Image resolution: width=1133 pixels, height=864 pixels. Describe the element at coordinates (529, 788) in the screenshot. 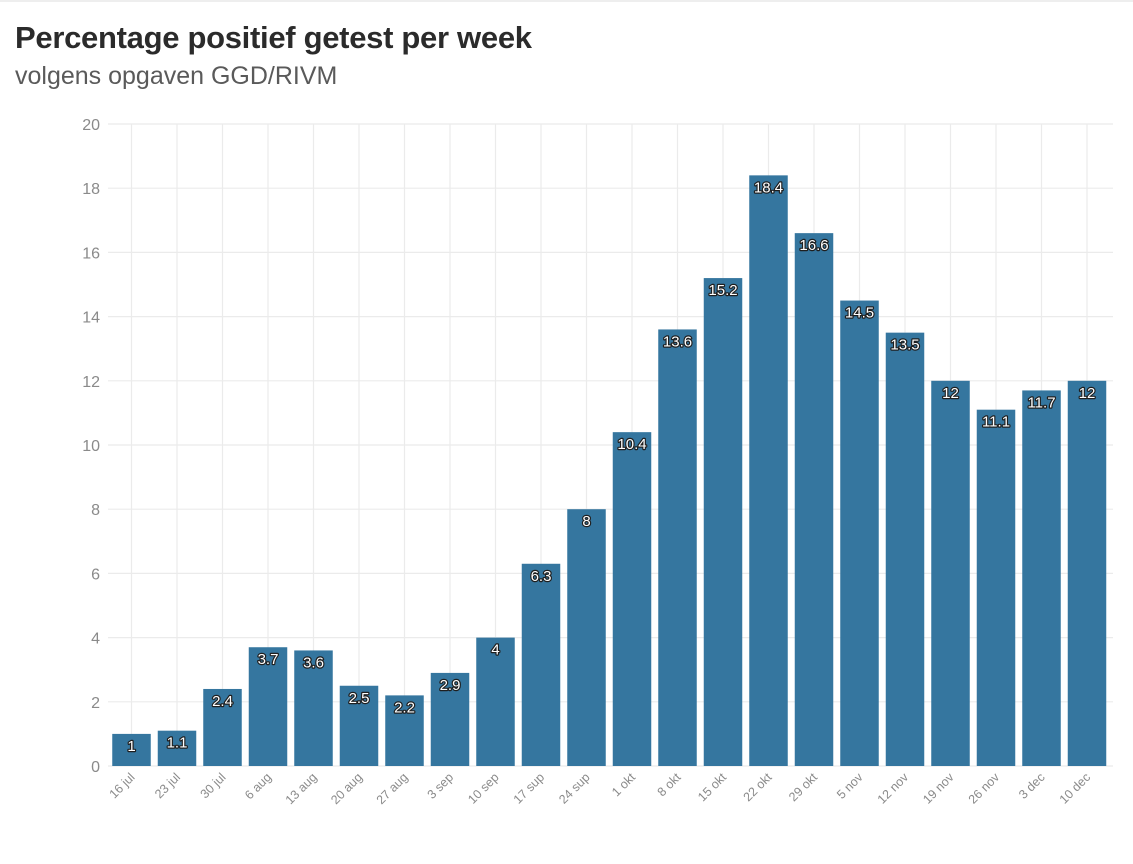

I see `x-tick-label: 17 sup` at that location.